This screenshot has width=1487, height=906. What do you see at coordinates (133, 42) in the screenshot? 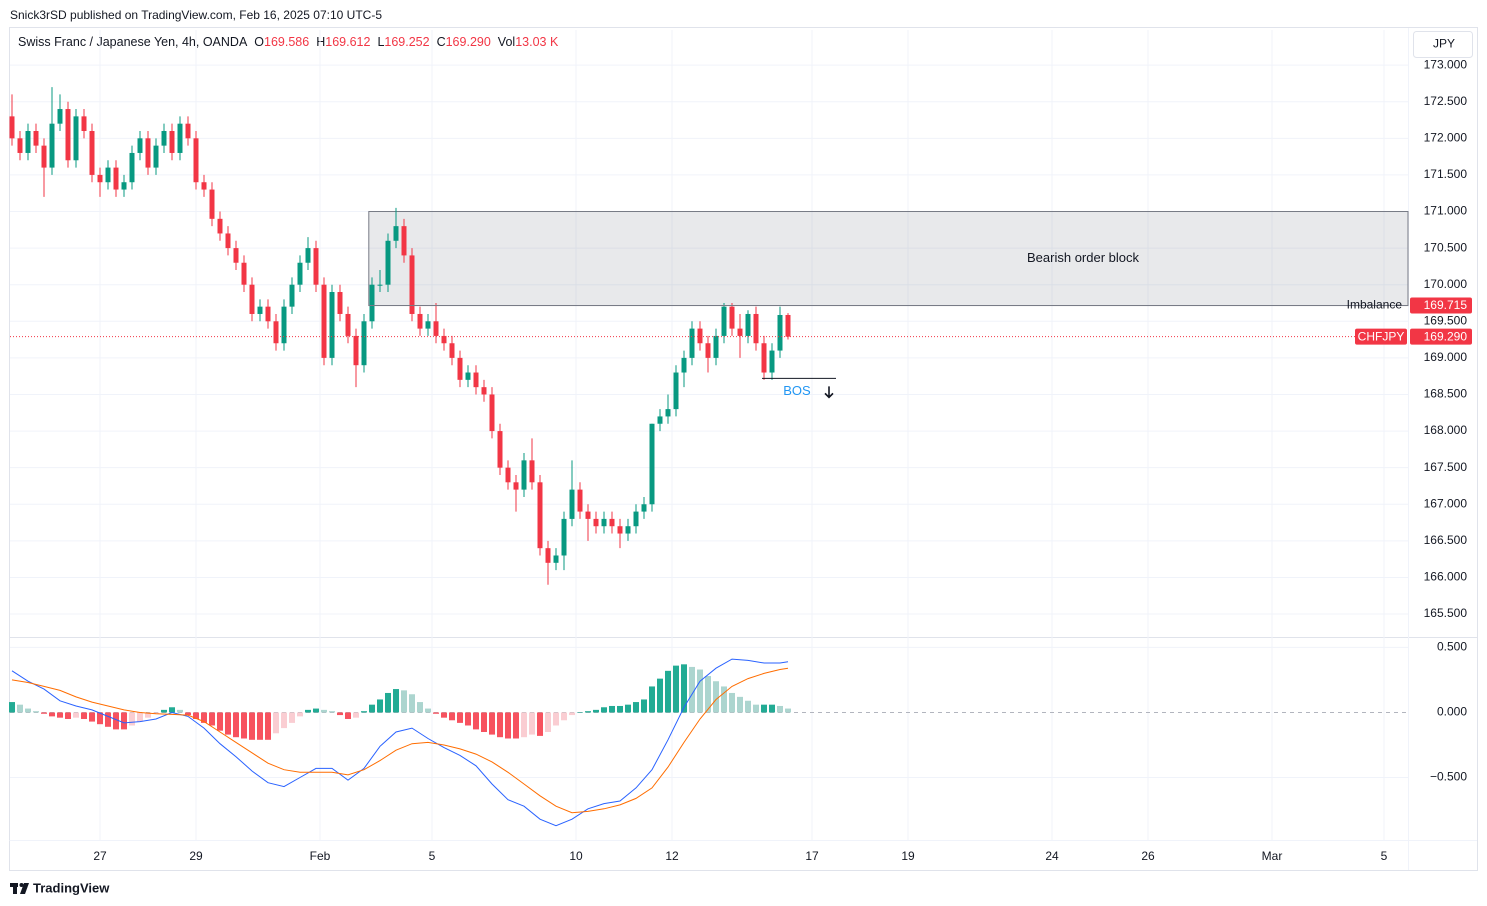
I see `legend-title: Swiss Franc / Japanese Yen, 4h, OANDA` at bounding box center [133, 42].